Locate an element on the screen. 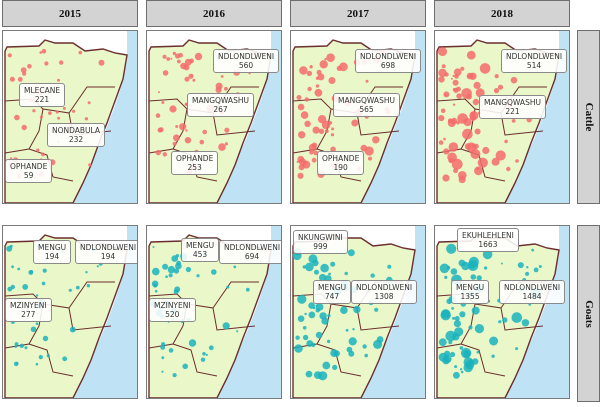 The height and width of the screenshot is (407, 600). ward-callout: NKUNGWINI 999 is located at coordinates (320, 242).